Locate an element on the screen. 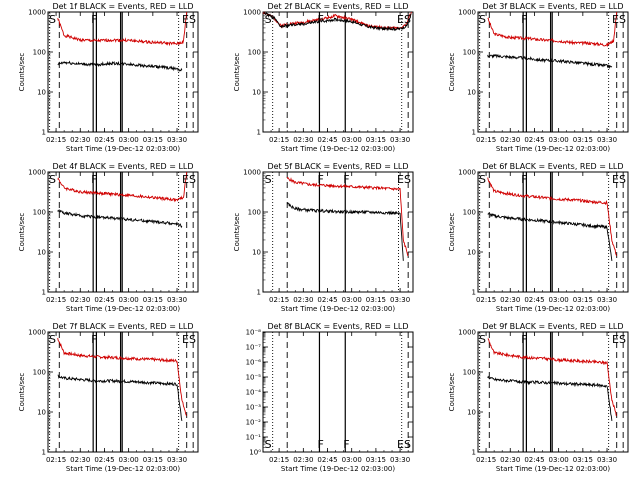 Image resolution: width=640 pixels, height=480 pixels. panel-title: Det 5f BLACK = Events, RED = LLD is located at coordinates (337, 166).